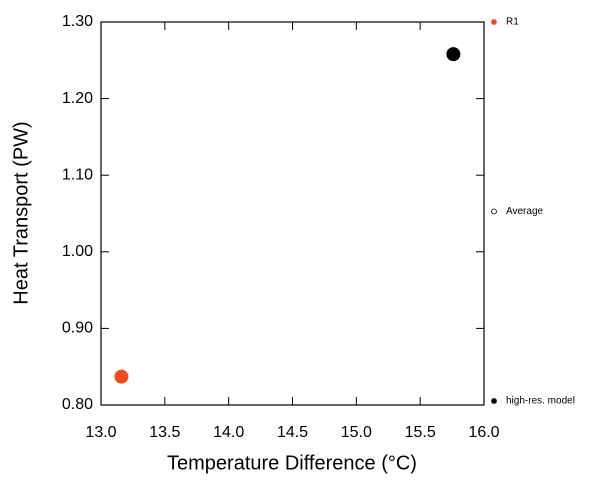 This screenshot has width=590, height=488. What do you see at coordinates (292, 432) in the screenshot?
I see `x-tick-label: 14.5` at bounding box center [292, 432].